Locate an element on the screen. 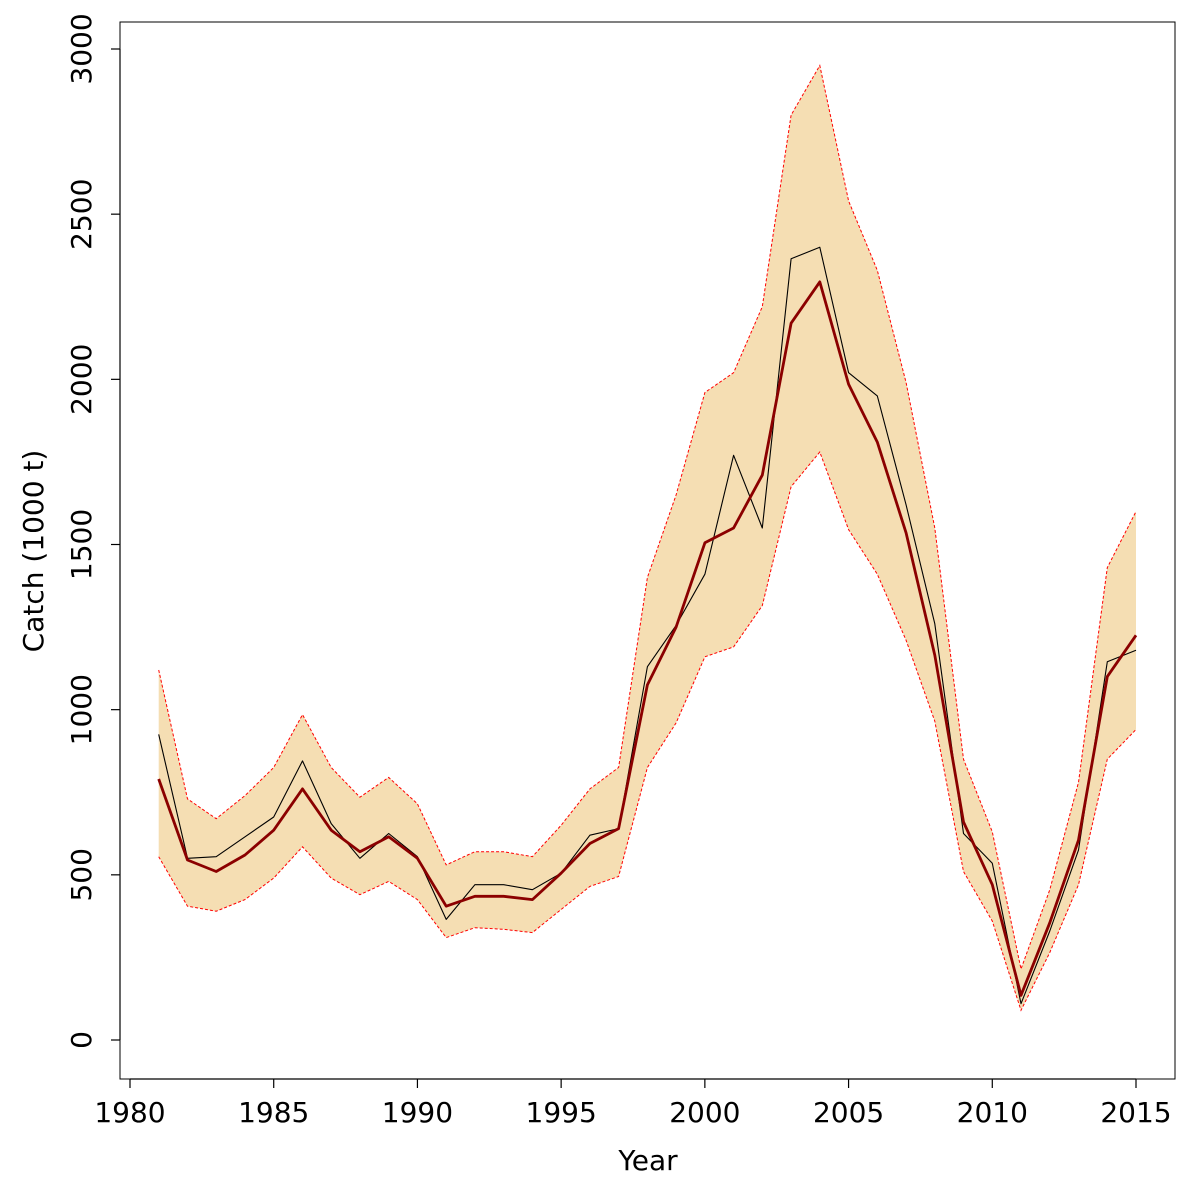 The height and width of the screenshot is (1200, 1200). x-tick-label: 2000 is located at coordinates (704, 1112).